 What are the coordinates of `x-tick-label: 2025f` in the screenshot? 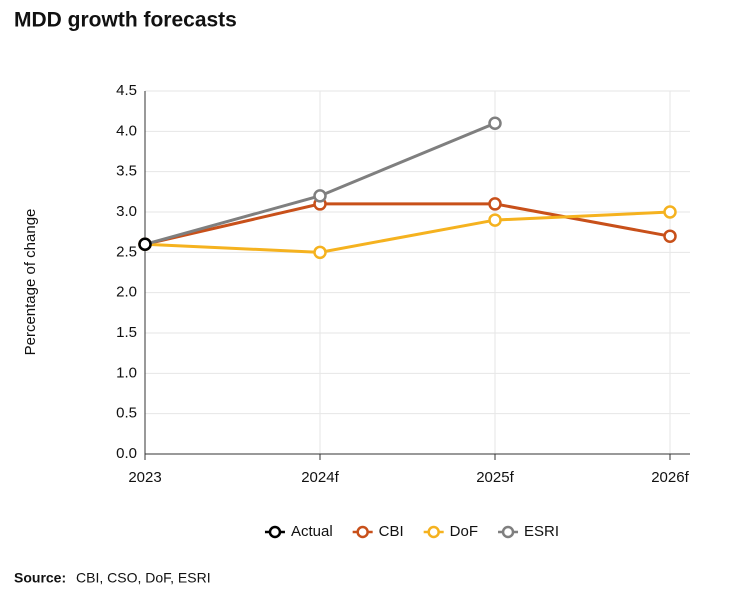 It's located at (495, 477).